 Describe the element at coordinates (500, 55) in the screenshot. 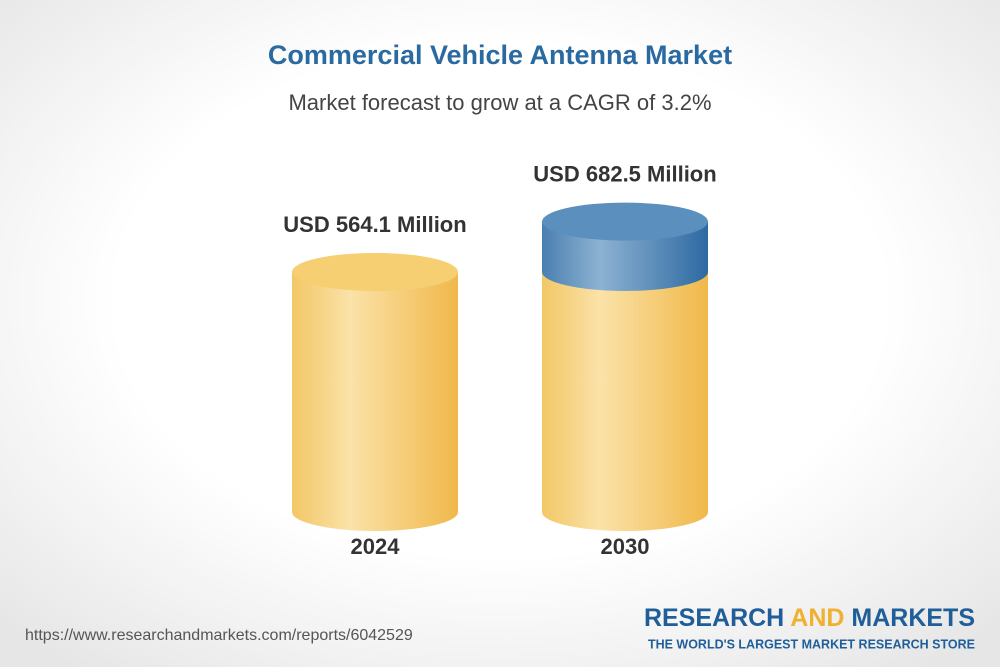

I see `chart-title: Commercial Vehicle Antenna Market` at that location.